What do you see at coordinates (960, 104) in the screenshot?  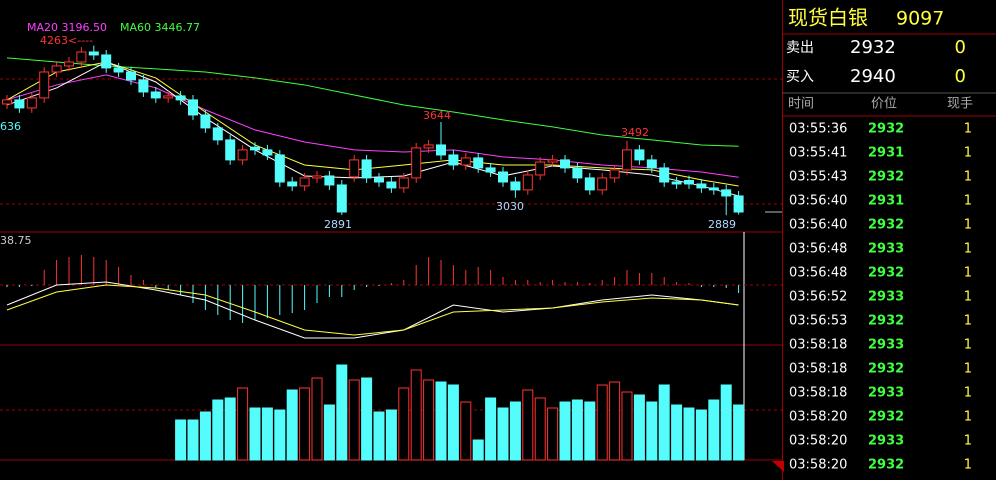 I see `header-volume: 现手` at bounding box center [960, 104].